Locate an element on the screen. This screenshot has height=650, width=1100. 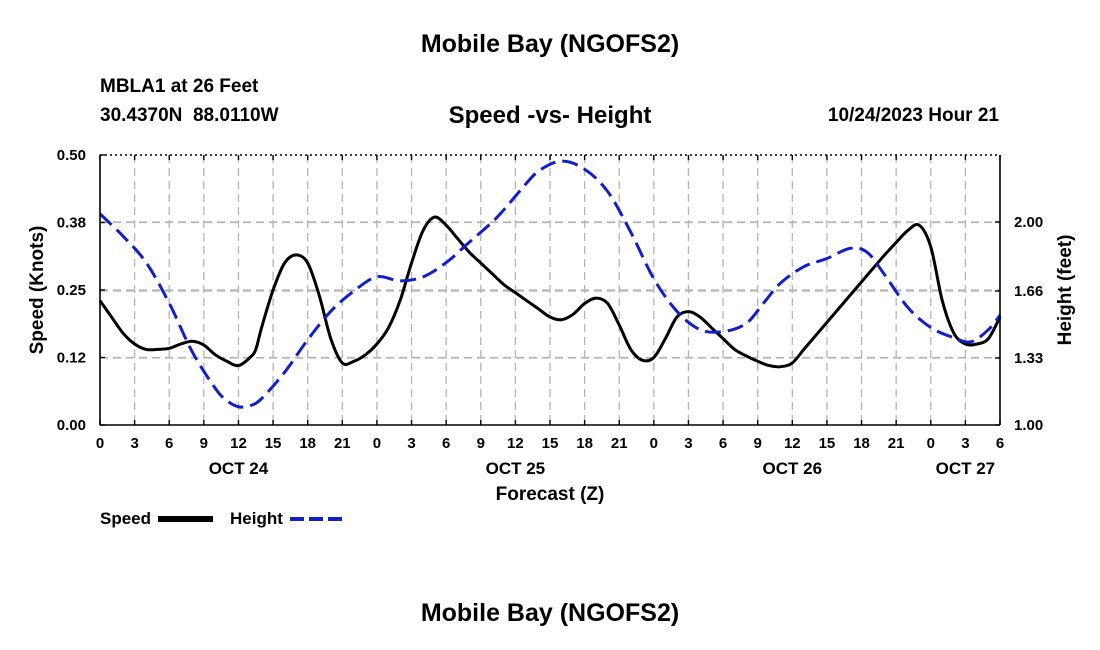
legend-speed-label: Speed is located at coordinates (126, 518).